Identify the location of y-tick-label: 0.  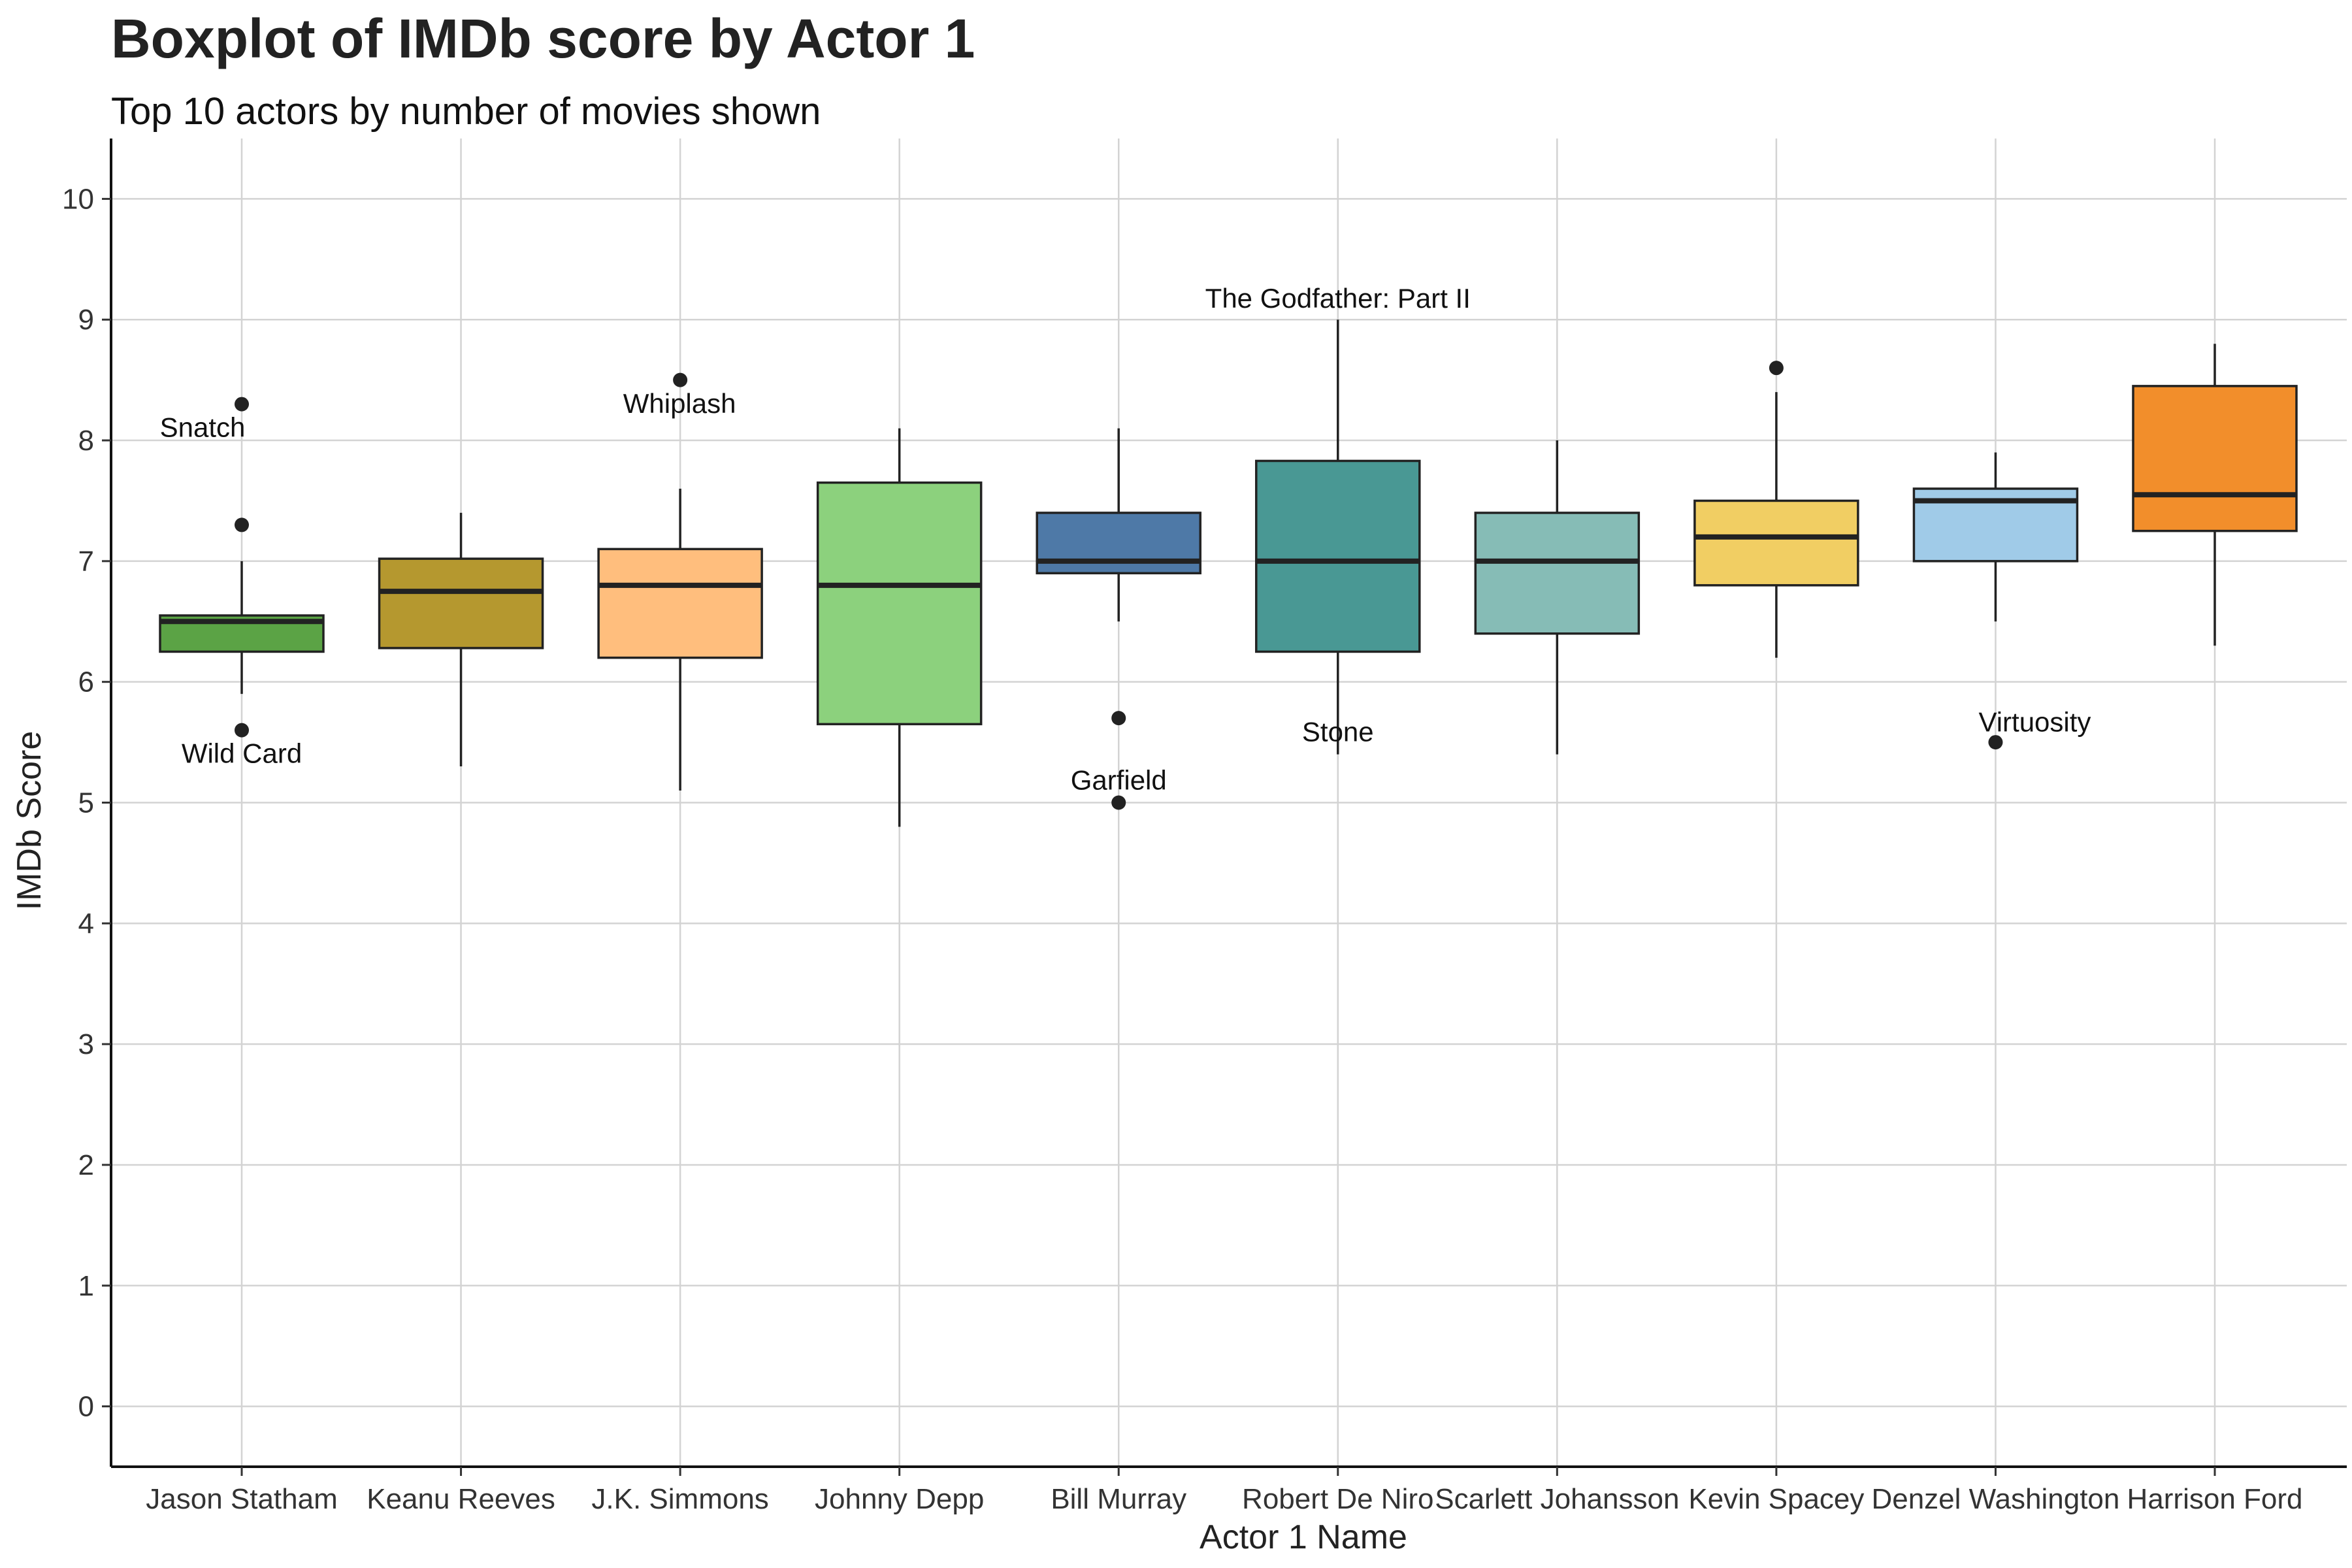
(86, 1407).